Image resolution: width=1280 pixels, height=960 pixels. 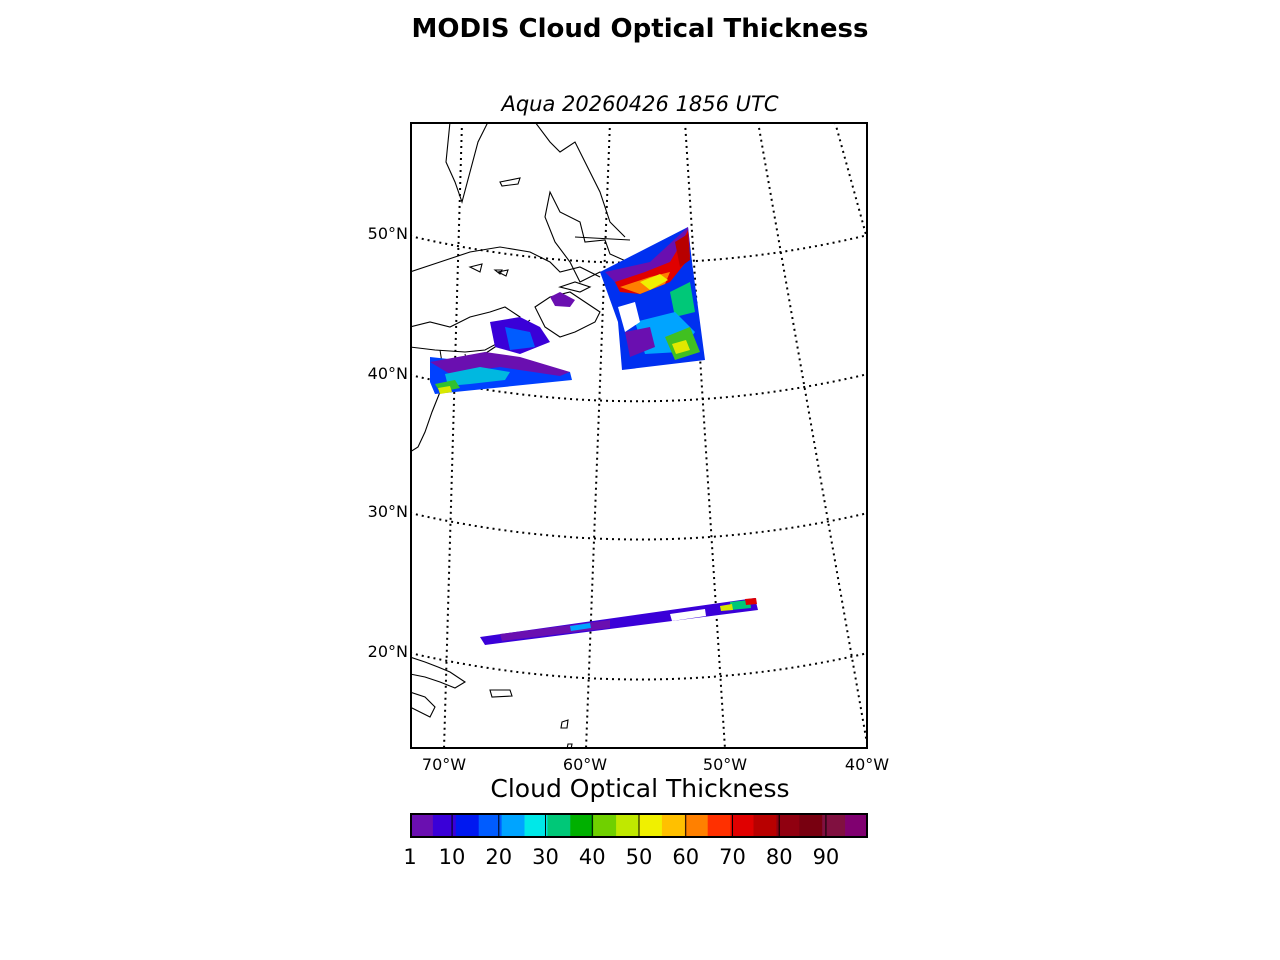 What do you see at coordinates (688, 615) in the screenshot?
I see `swath-south-gap` at bounding box center [688, 615].